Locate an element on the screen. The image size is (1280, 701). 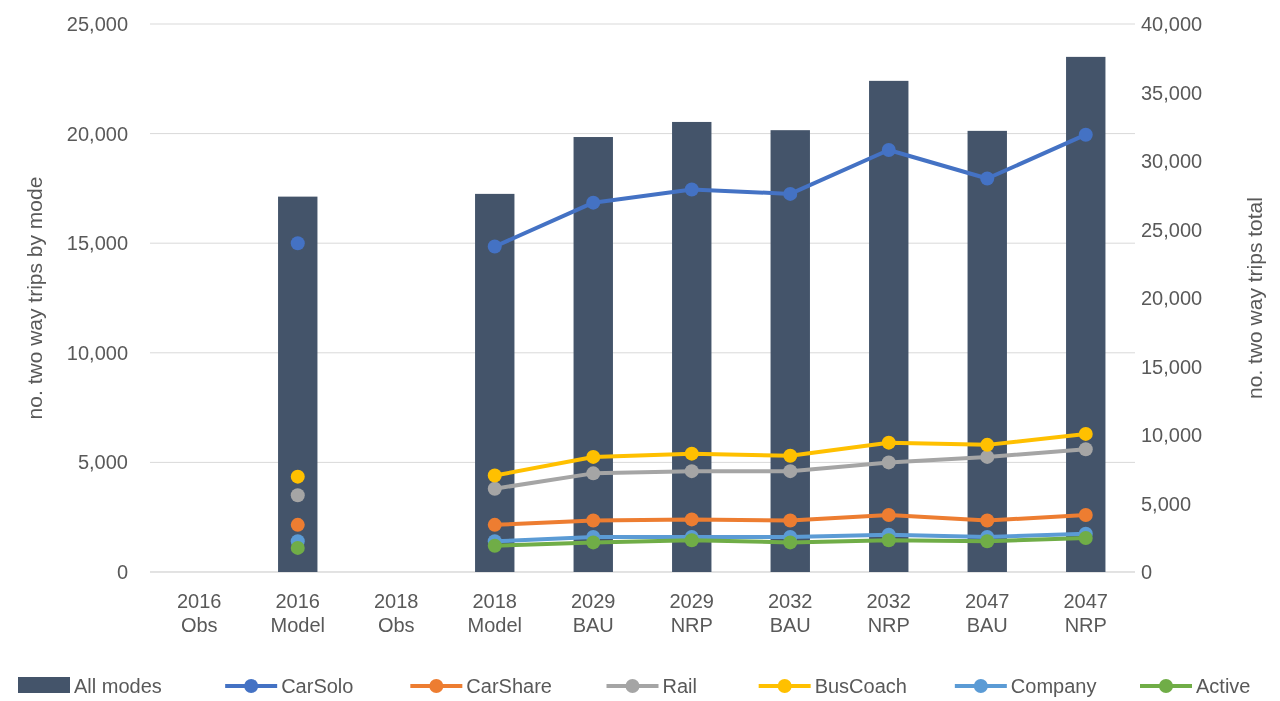
x-tick-label: 2032 NRP is located at coordinates (888, 613).